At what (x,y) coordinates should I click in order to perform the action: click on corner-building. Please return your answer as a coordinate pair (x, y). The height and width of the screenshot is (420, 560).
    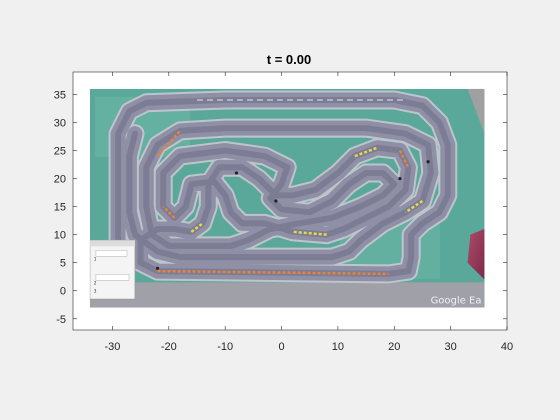
    Looking at the image, I should click on (476, 111).